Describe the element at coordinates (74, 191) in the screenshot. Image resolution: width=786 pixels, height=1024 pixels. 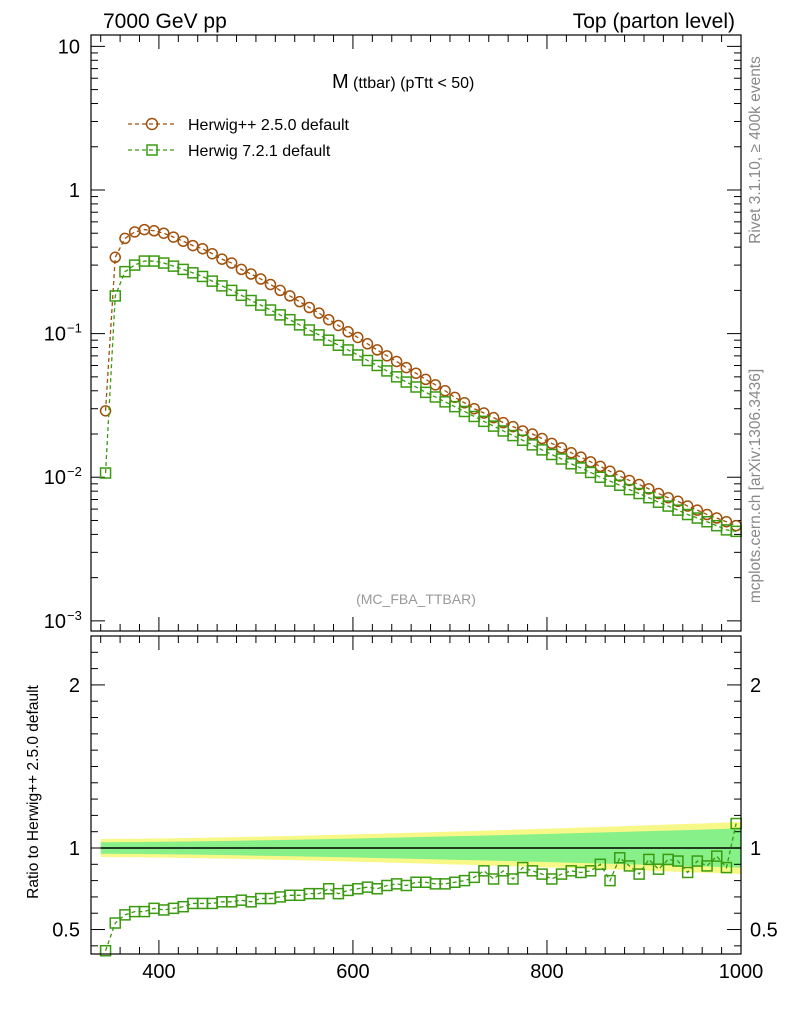
I see `y-tick-label: 1` at that location.